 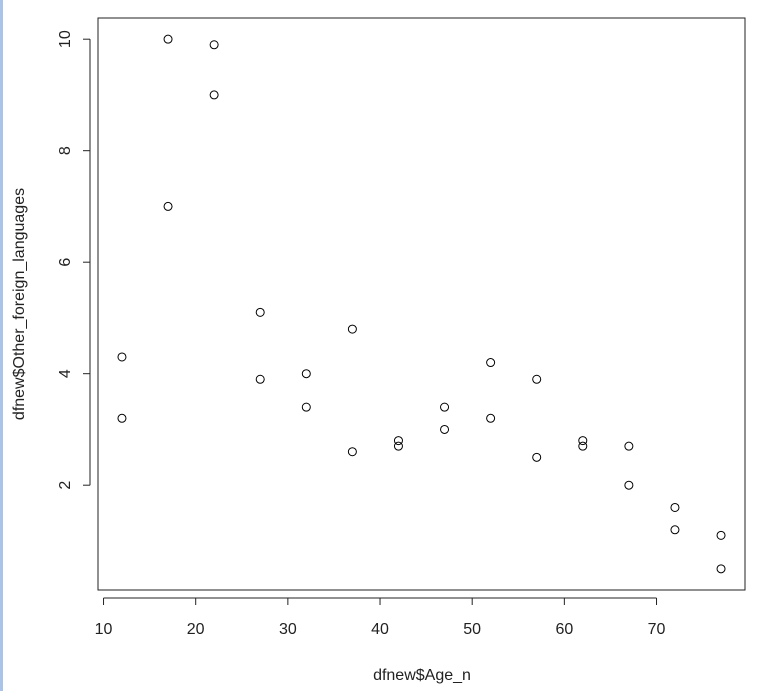 I want to click on y-tick-label: 6, so click(x=65, y=262).